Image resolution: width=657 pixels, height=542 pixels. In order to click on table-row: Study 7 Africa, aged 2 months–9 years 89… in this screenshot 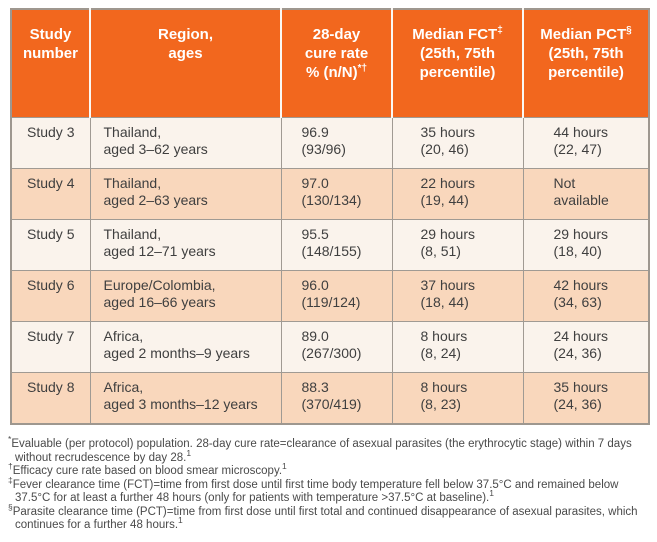, I will do `click(330, 347)`.